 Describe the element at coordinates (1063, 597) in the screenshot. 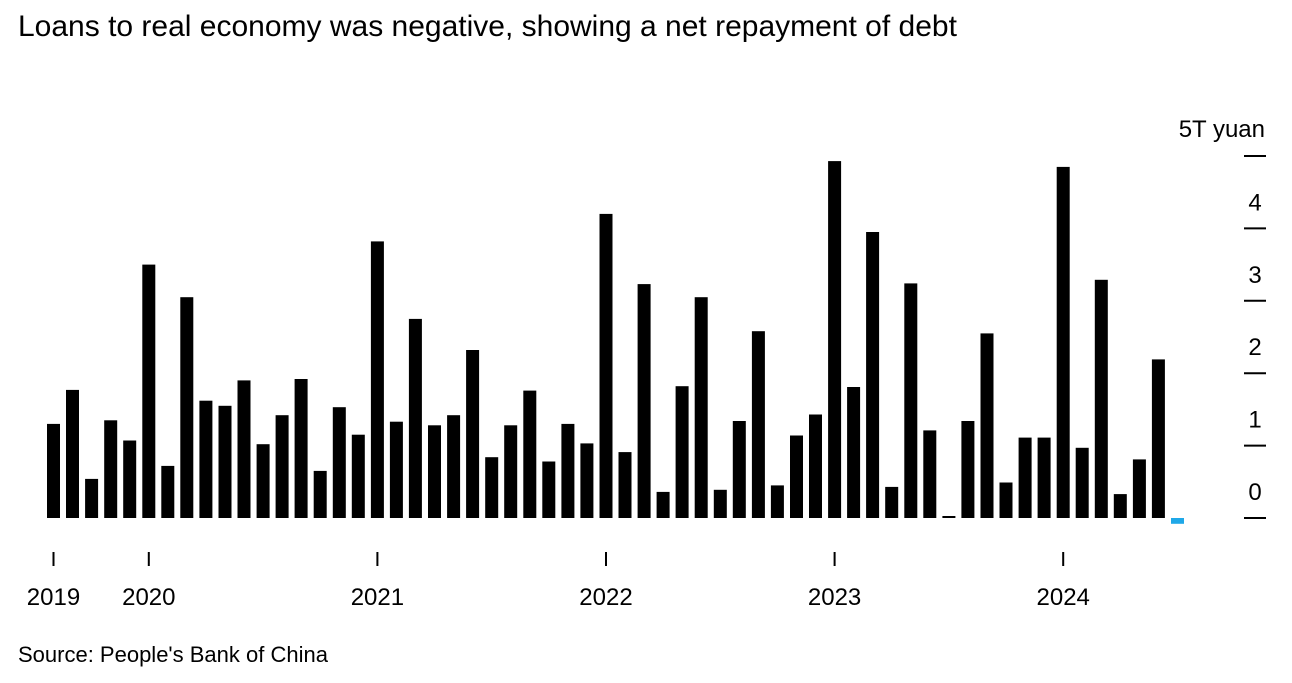

I see `x-tick-label: 2024` at that location.